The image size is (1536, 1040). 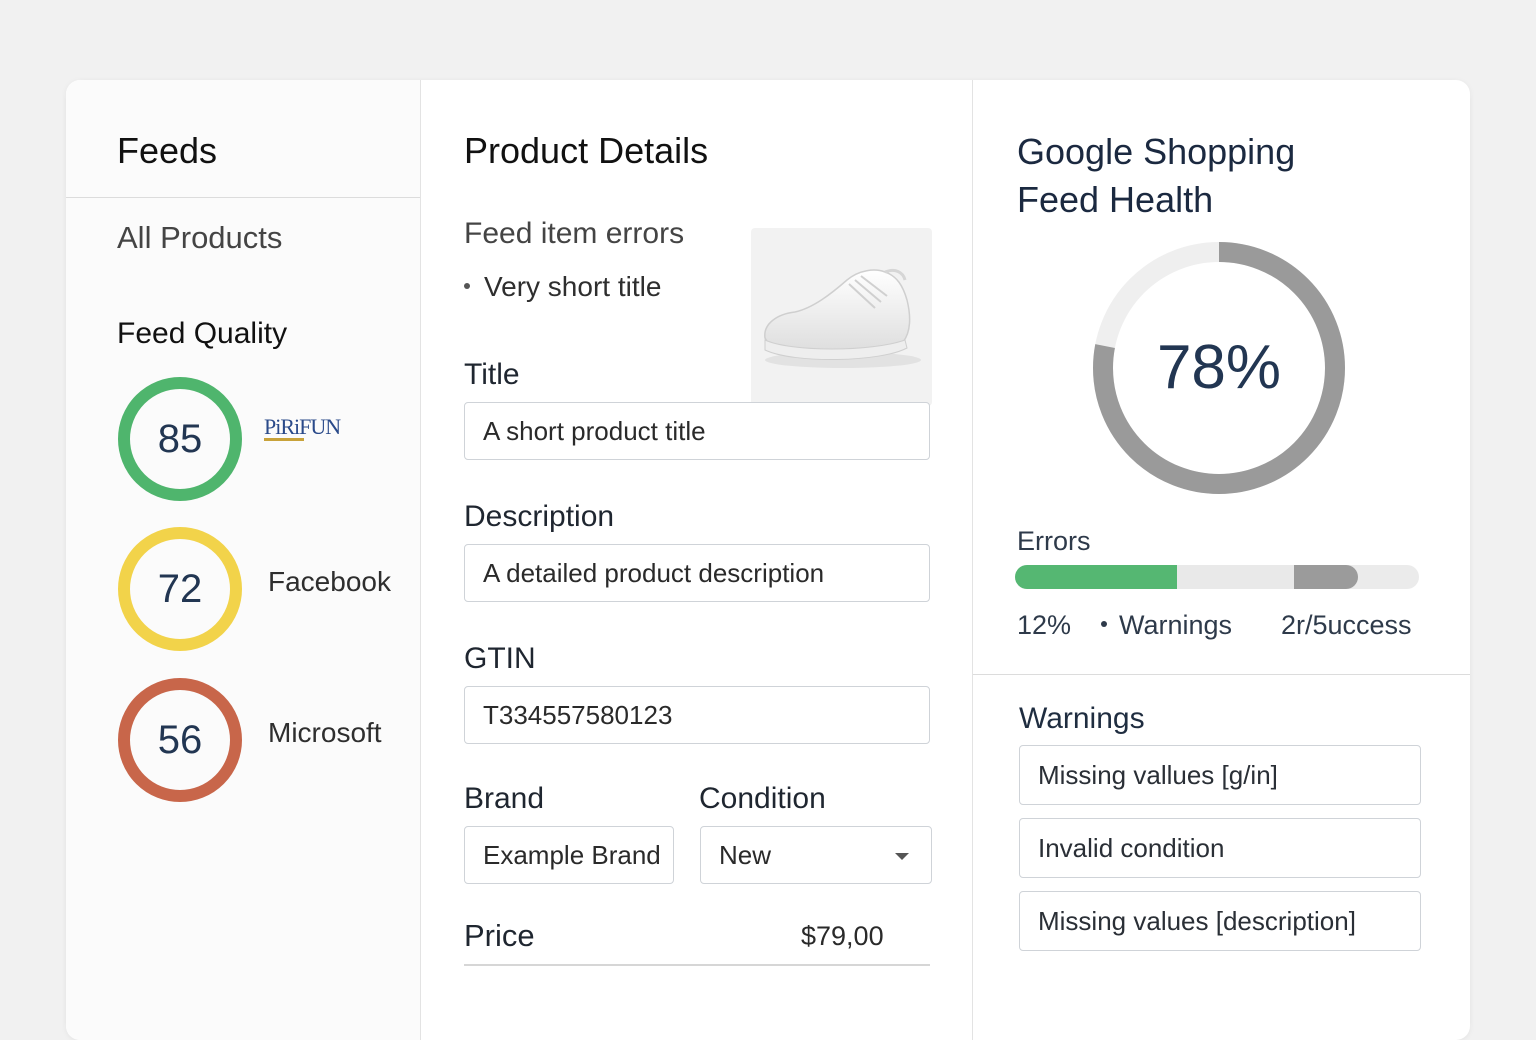 I want to click on feed-item-errors-label: Feed item errors, so click(x=574, y=233).